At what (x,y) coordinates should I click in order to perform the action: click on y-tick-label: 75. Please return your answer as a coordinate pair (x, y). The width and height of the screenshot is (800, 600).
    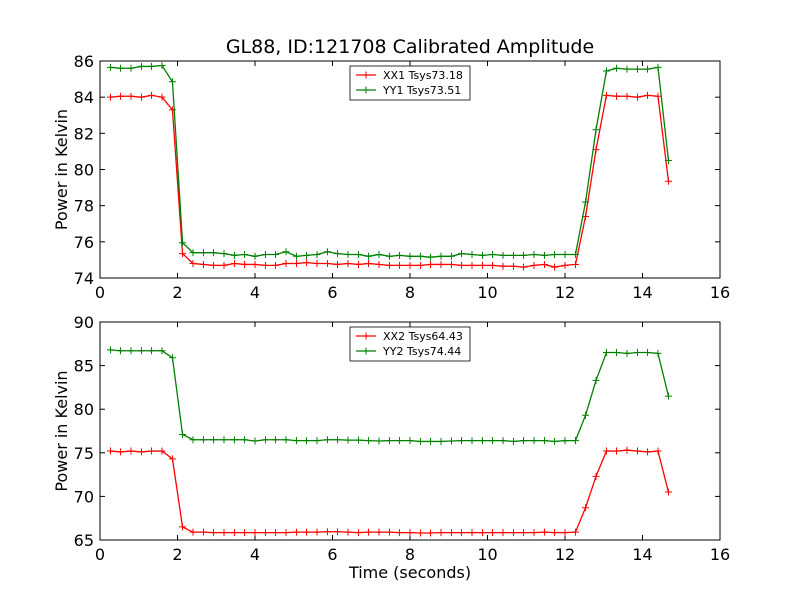
    Looking at the image, I should click on (84, 453).